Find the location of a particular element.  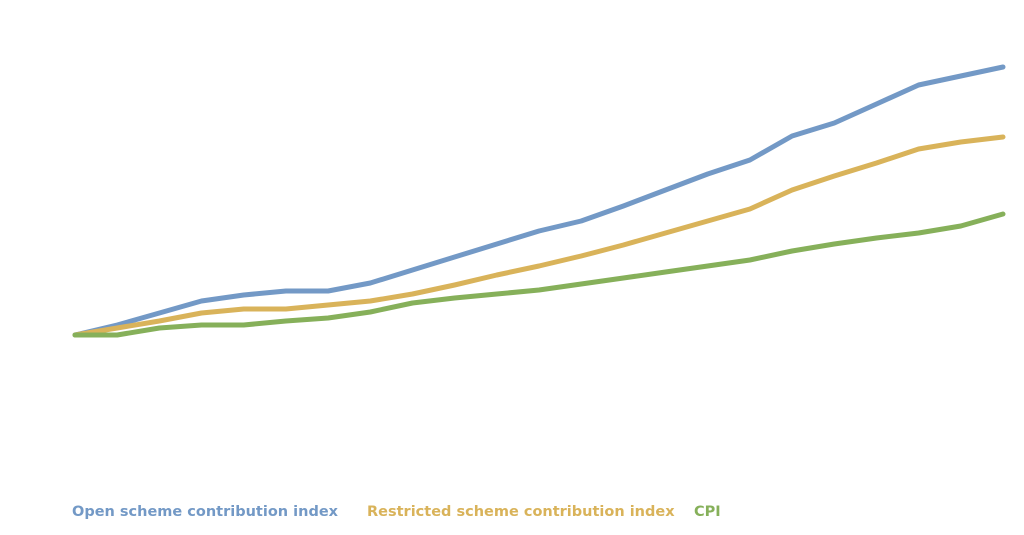

legend-entry: Open scheme contribution index is located at coordinates (205, 512).